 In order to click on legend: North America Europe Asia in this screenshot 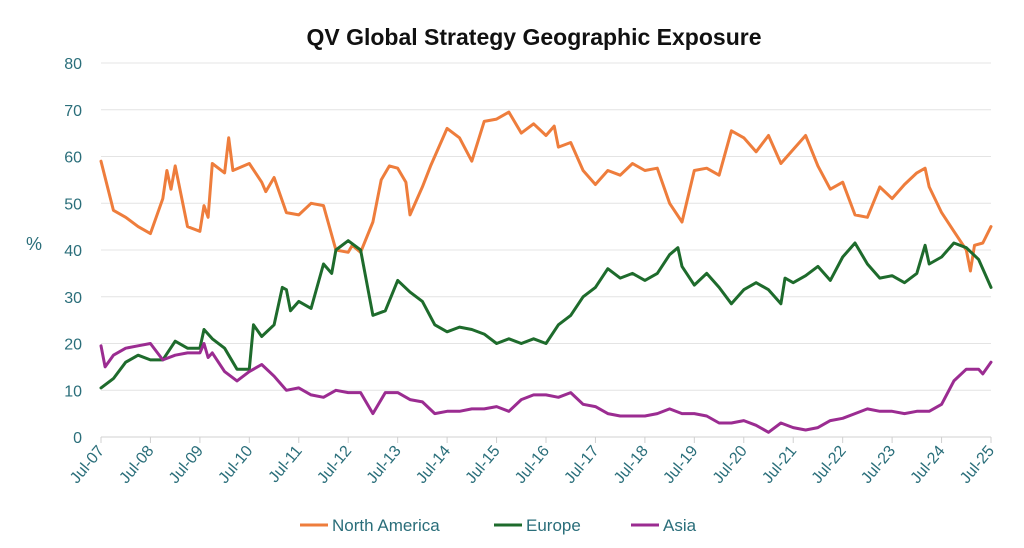, I will do `click(498, 525)`.